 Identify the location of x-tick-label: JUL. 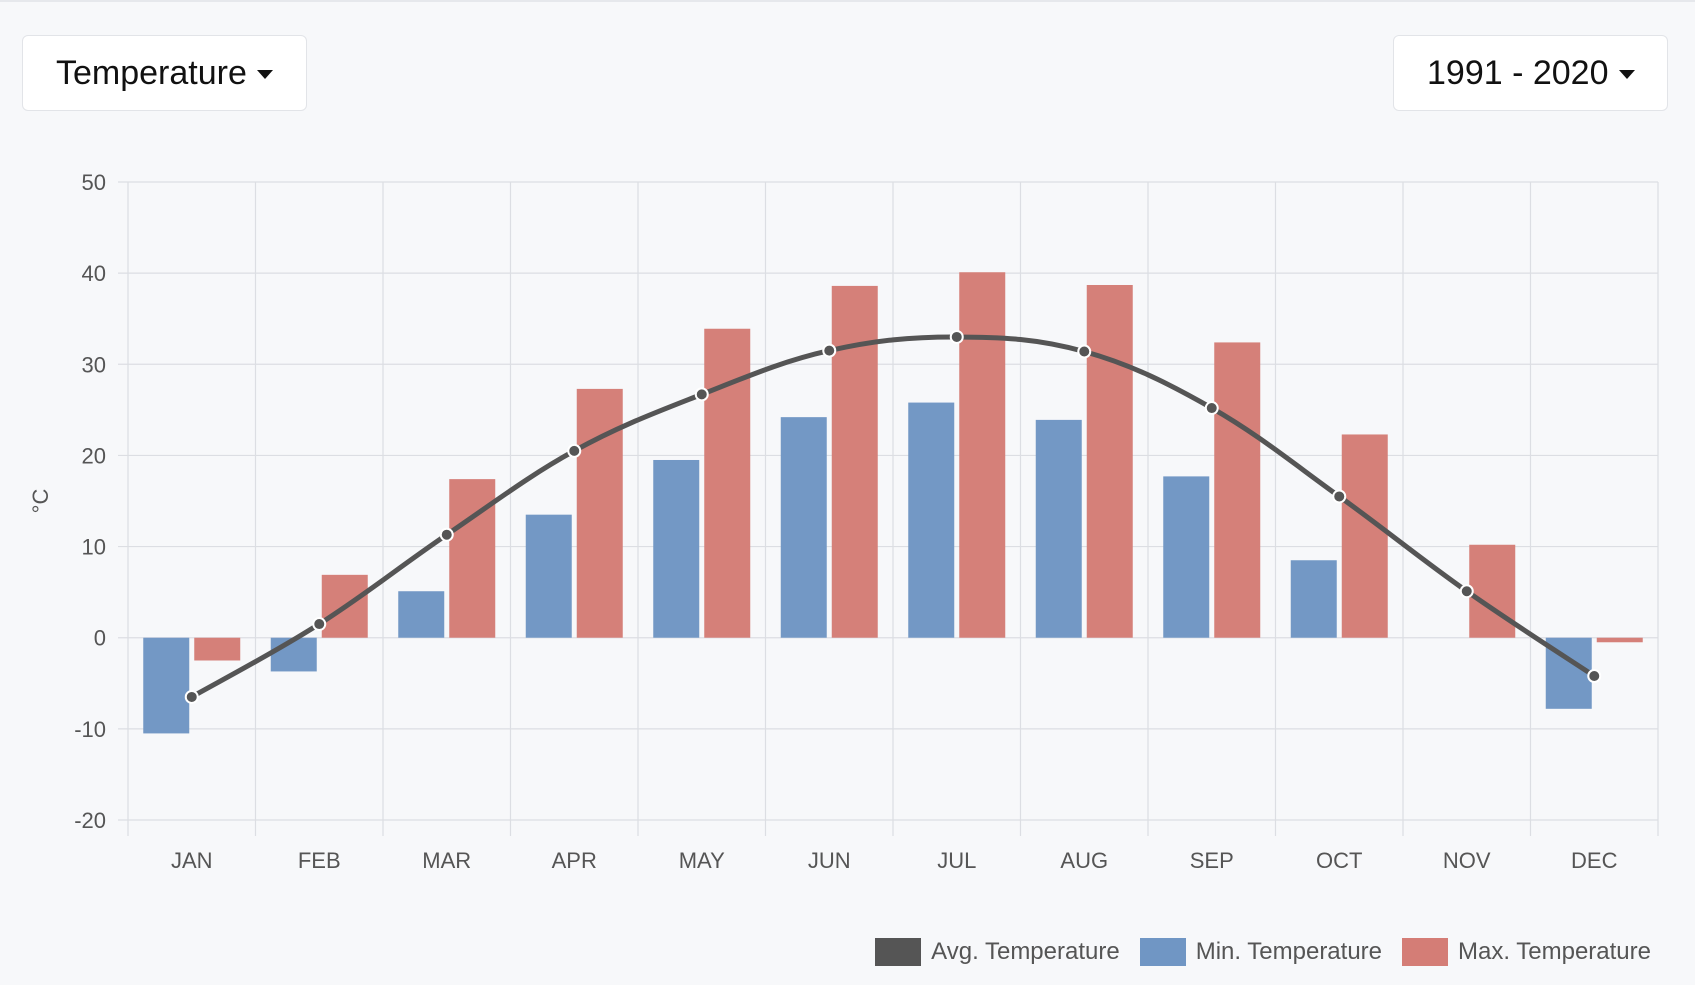
(956, 860).